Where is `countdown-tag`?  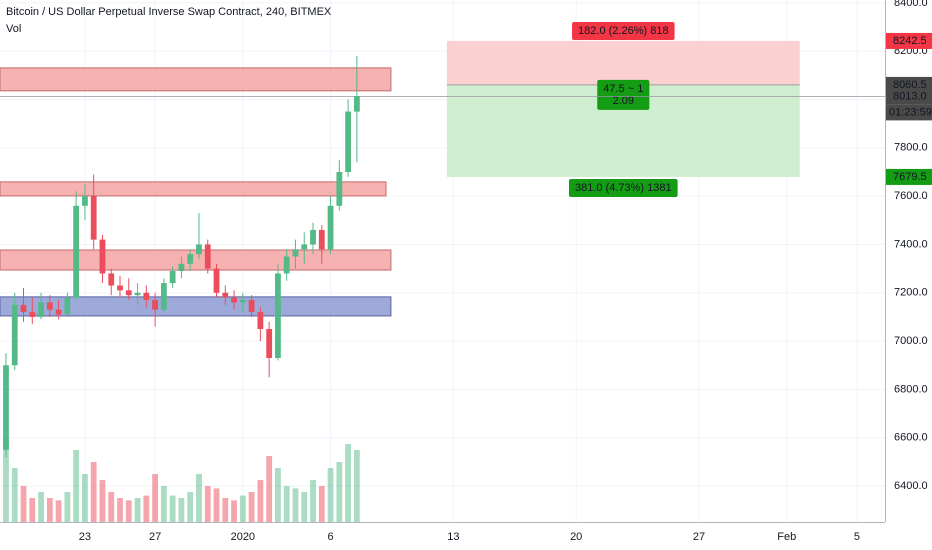
countdown-tag is located at coordinates (909, 112).